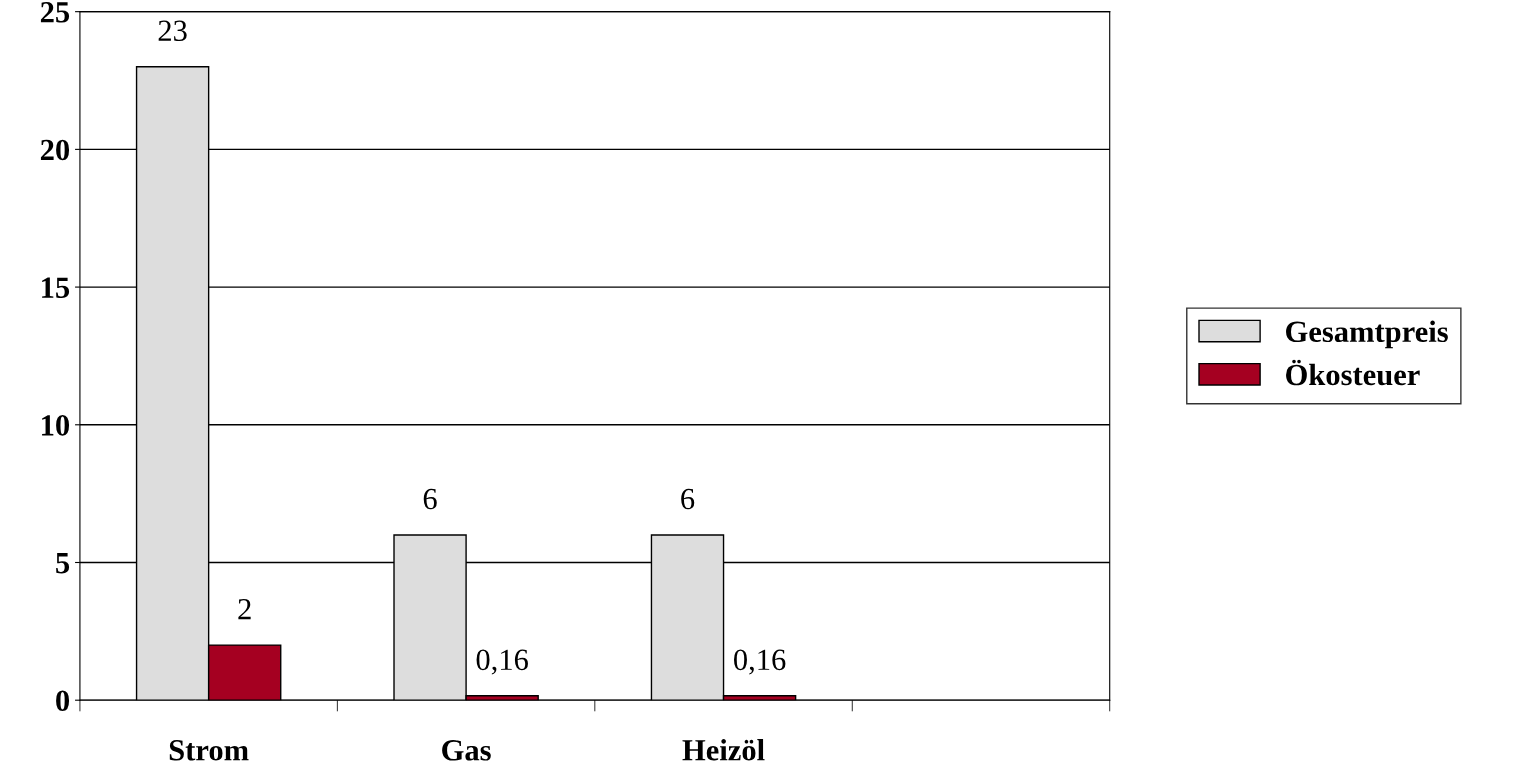  I want to click on y-tick-label: 25, so click(55, 12).